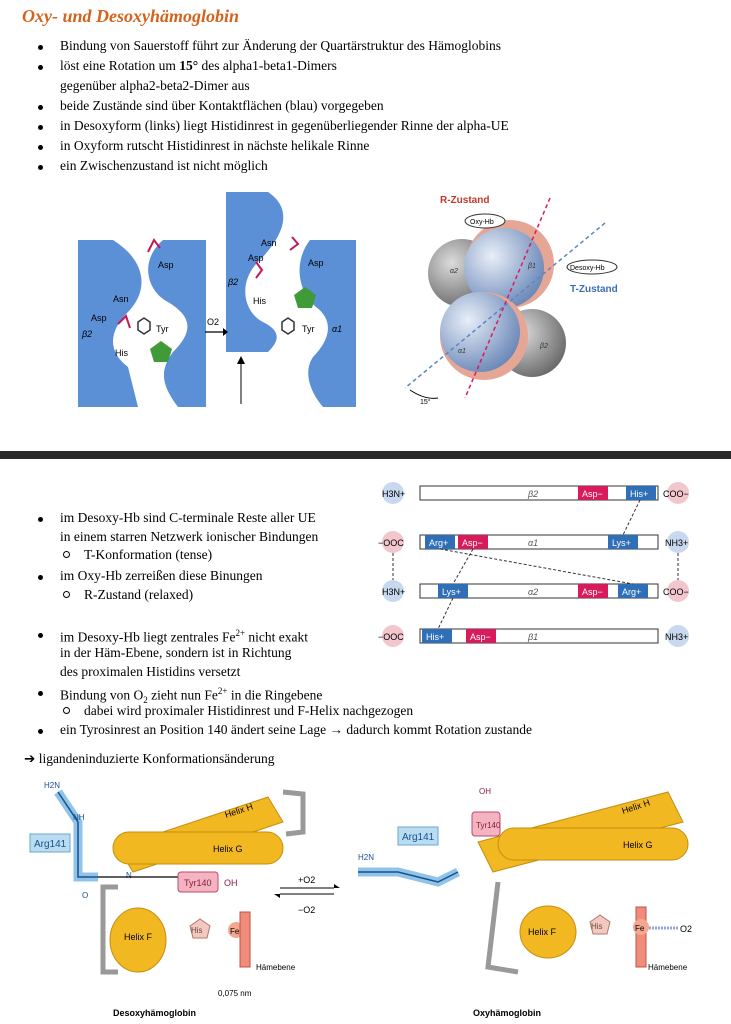  Describe the element at coordinates (532, 637) in the screenshot. I see `chain-greek-label: β1` at that location.